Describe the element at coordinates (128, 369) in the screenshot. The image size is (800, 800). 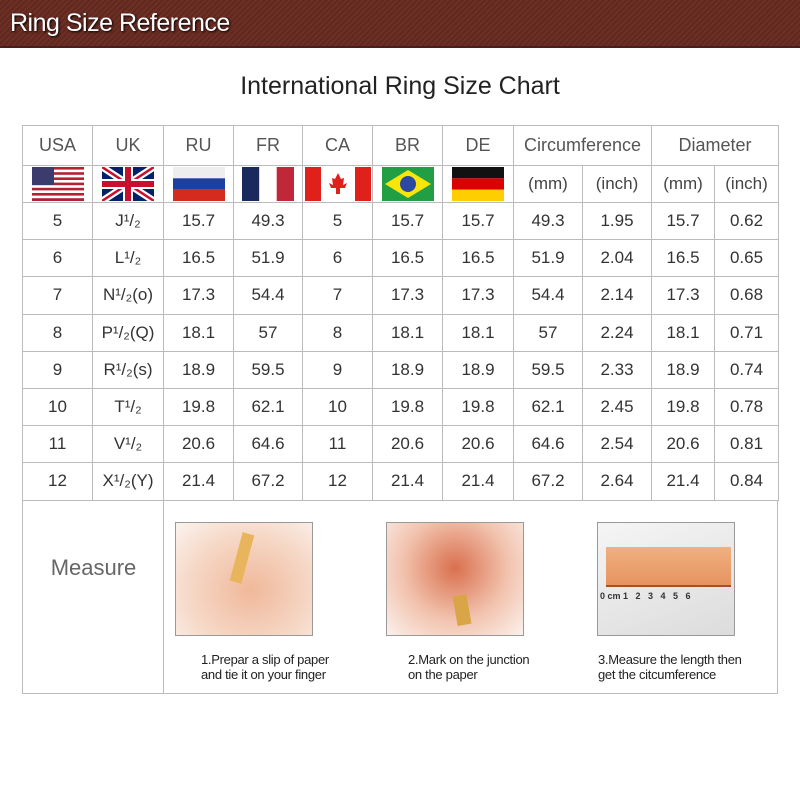
I see `table-cell: R¹/₂(s)` at that location.